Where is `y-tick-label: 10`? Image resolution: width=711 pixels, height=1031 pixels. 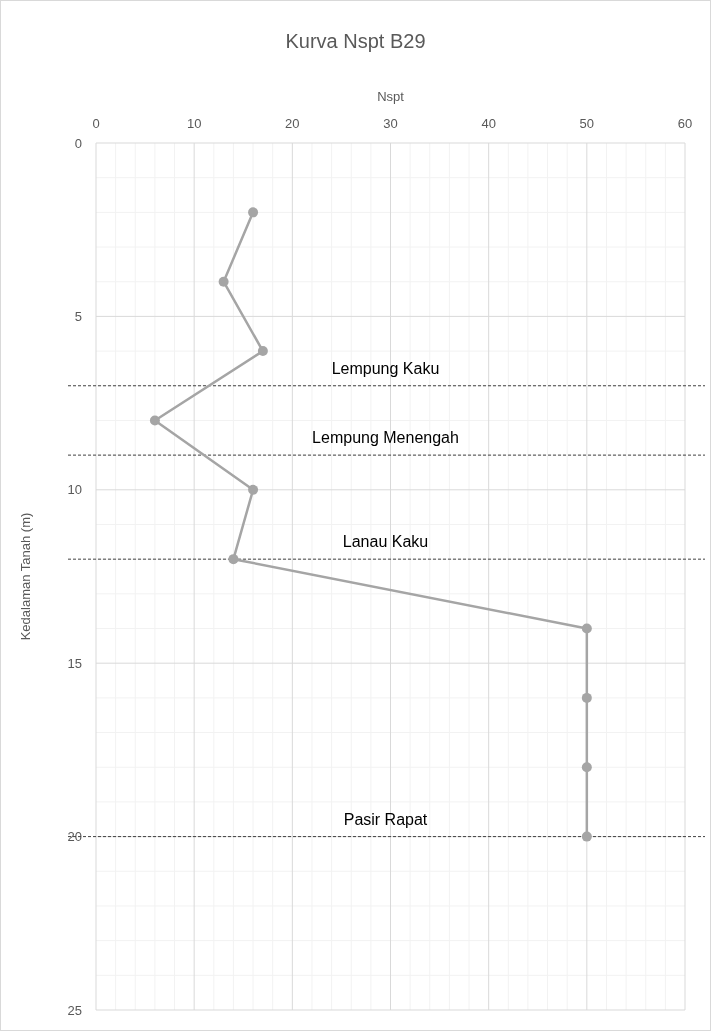 y-tick-label: 10 is located at coordinates (74, 490).